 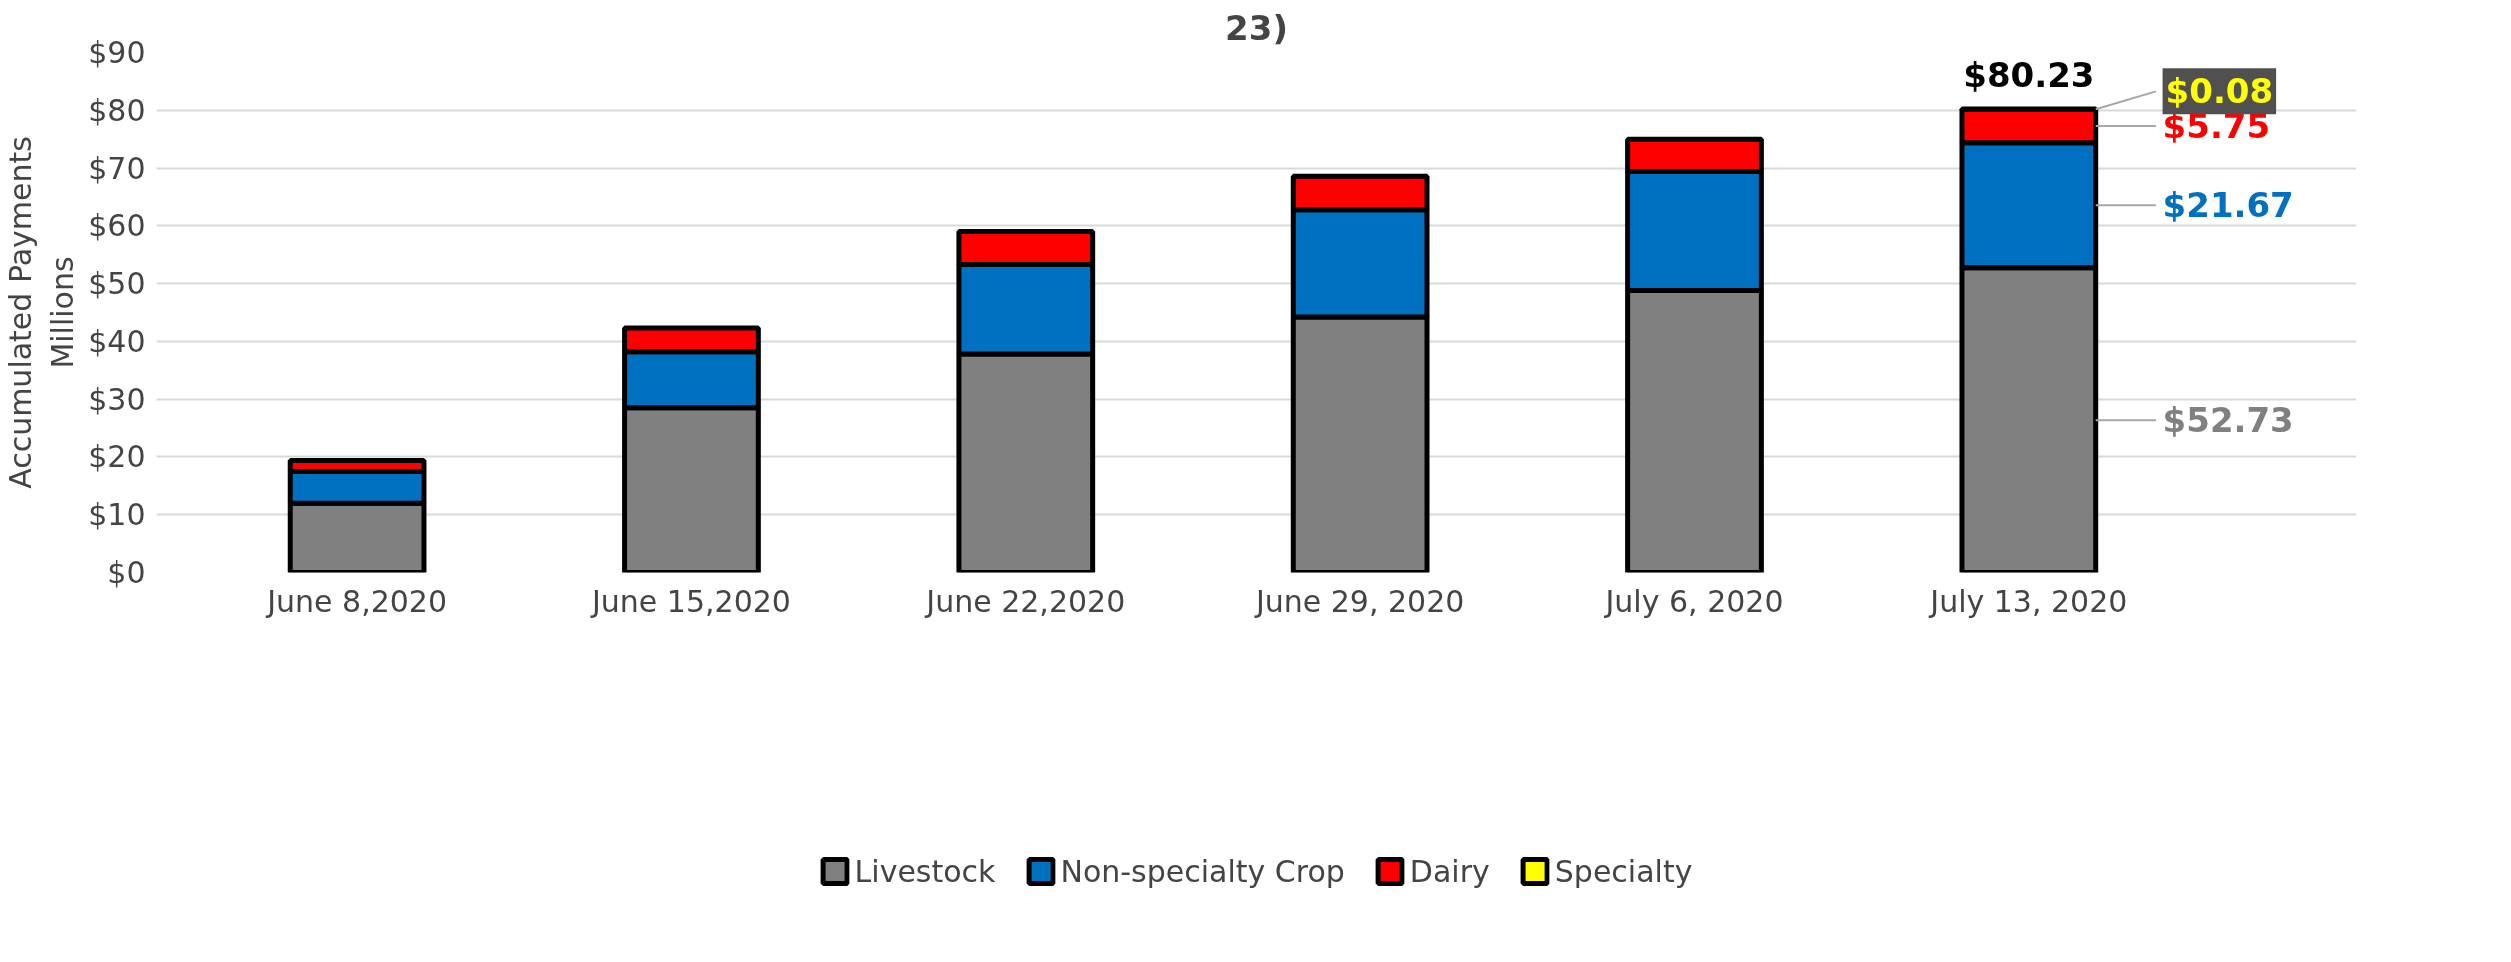 I want to click on legend-label: Specialty, so click(x=1623, y=871).